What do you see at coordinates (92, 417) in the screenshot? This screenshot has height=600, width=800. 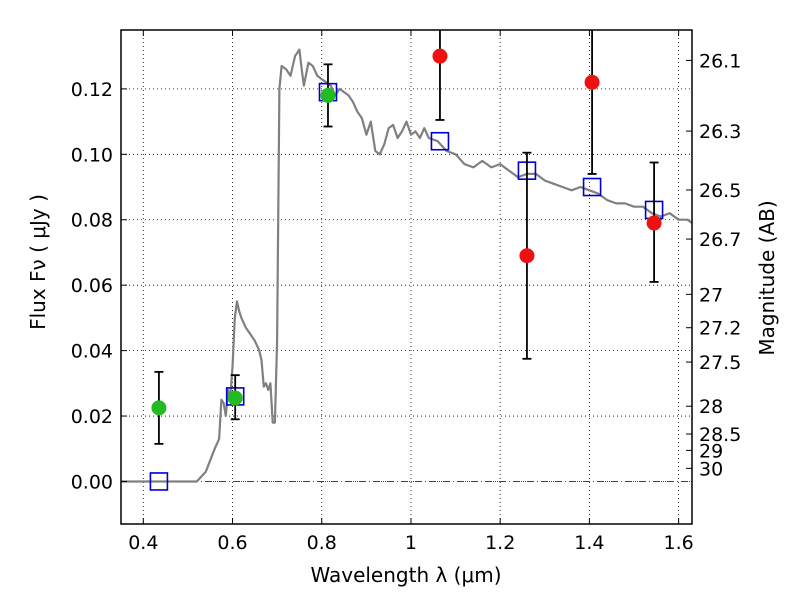 I see `y-tick-label: 0.02` at bounding box center [92, 417].